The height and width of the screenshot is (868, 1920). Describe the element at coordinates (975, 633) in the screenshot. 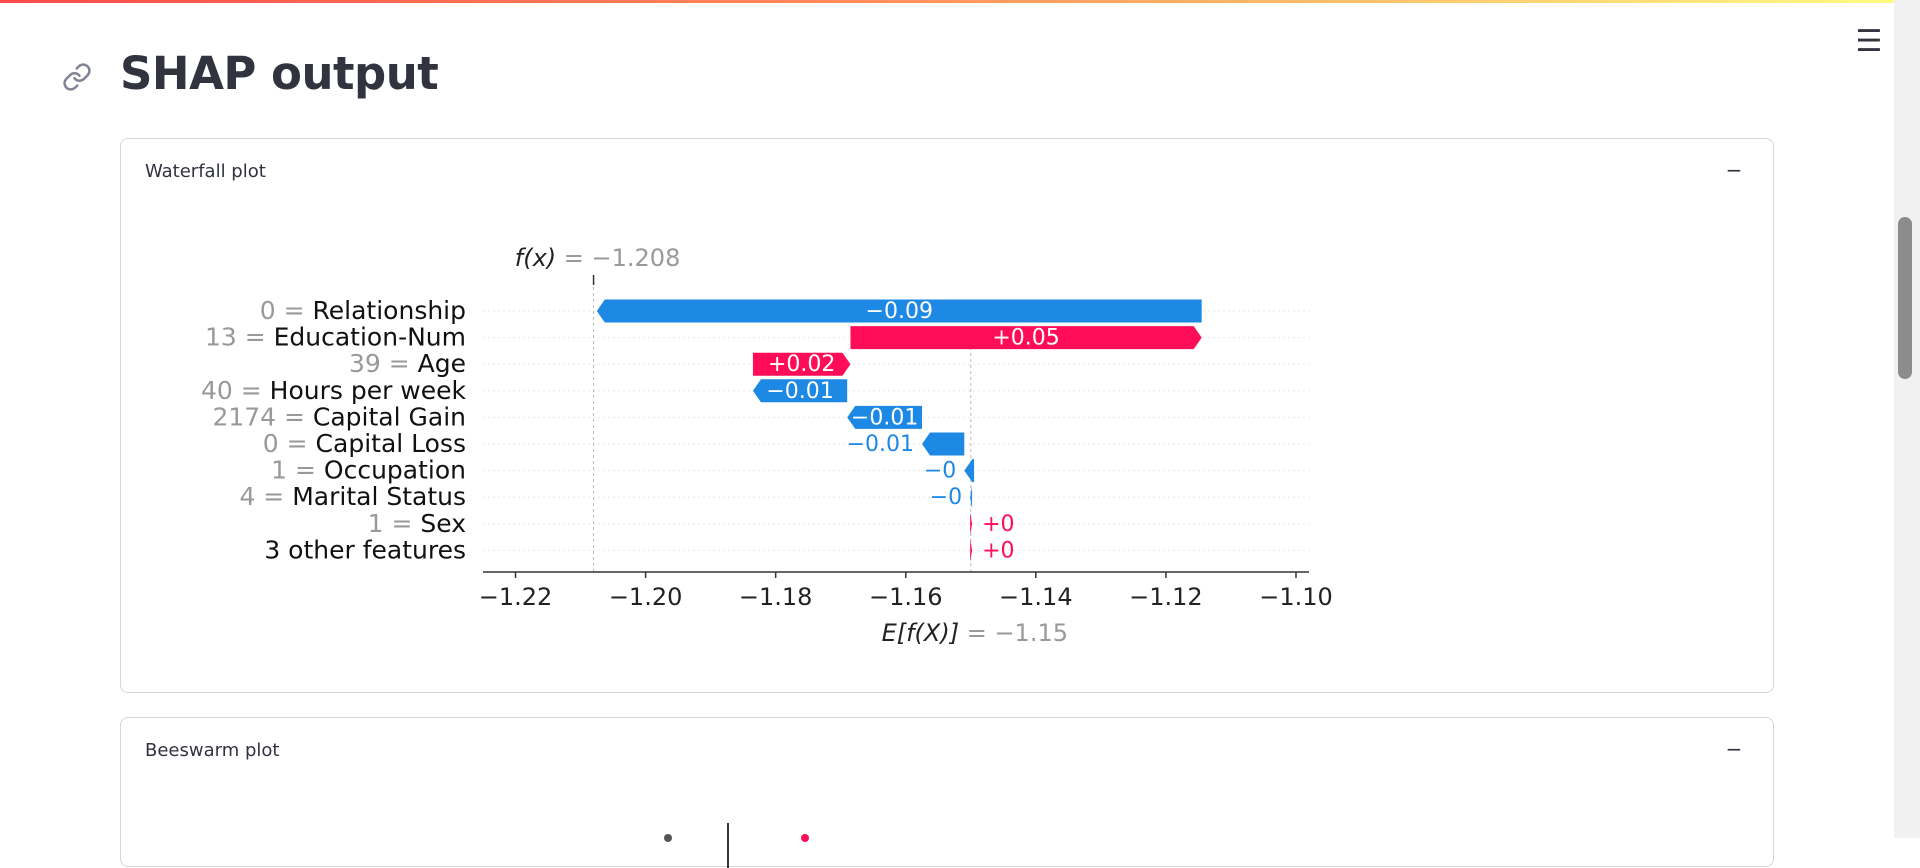

I see `base-value-label: E[f(X)] = −1.15` at that location.